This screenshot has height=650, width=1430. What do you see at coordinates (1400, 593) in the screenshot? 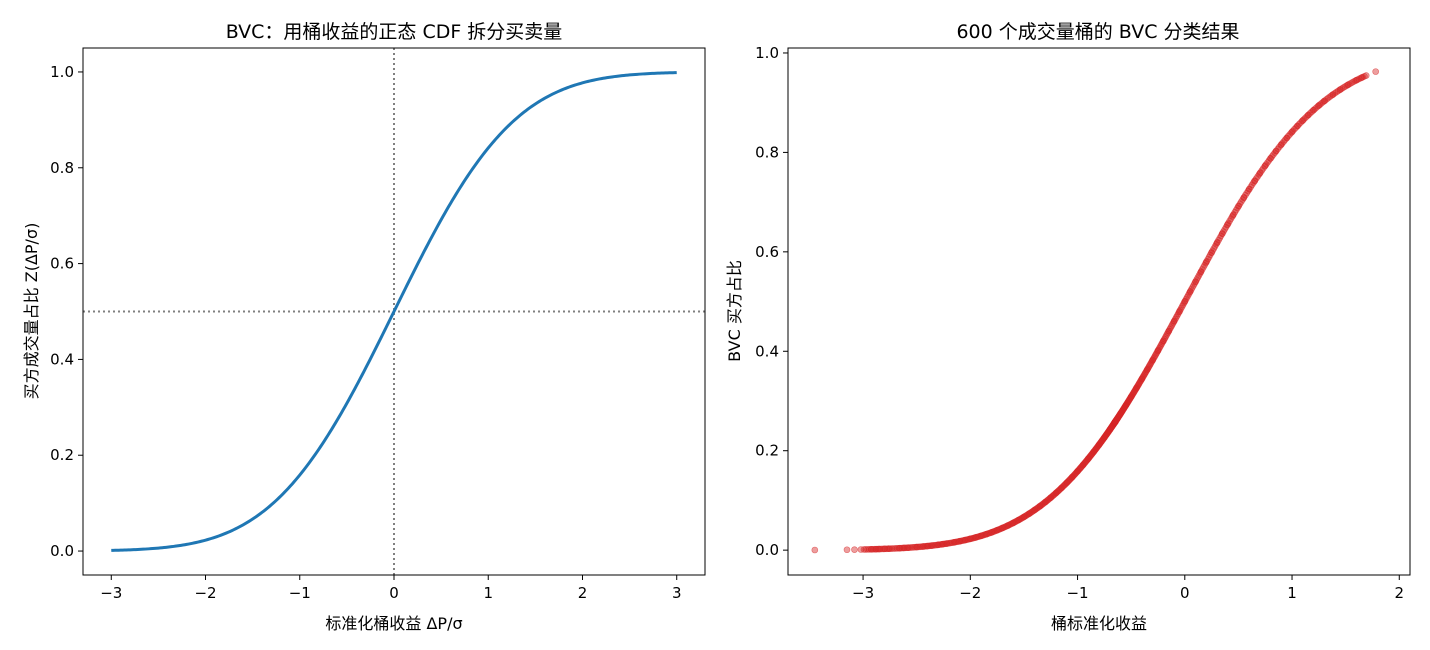
I see `right-x-tick-label: 2` at bounding box center [1400, 593].